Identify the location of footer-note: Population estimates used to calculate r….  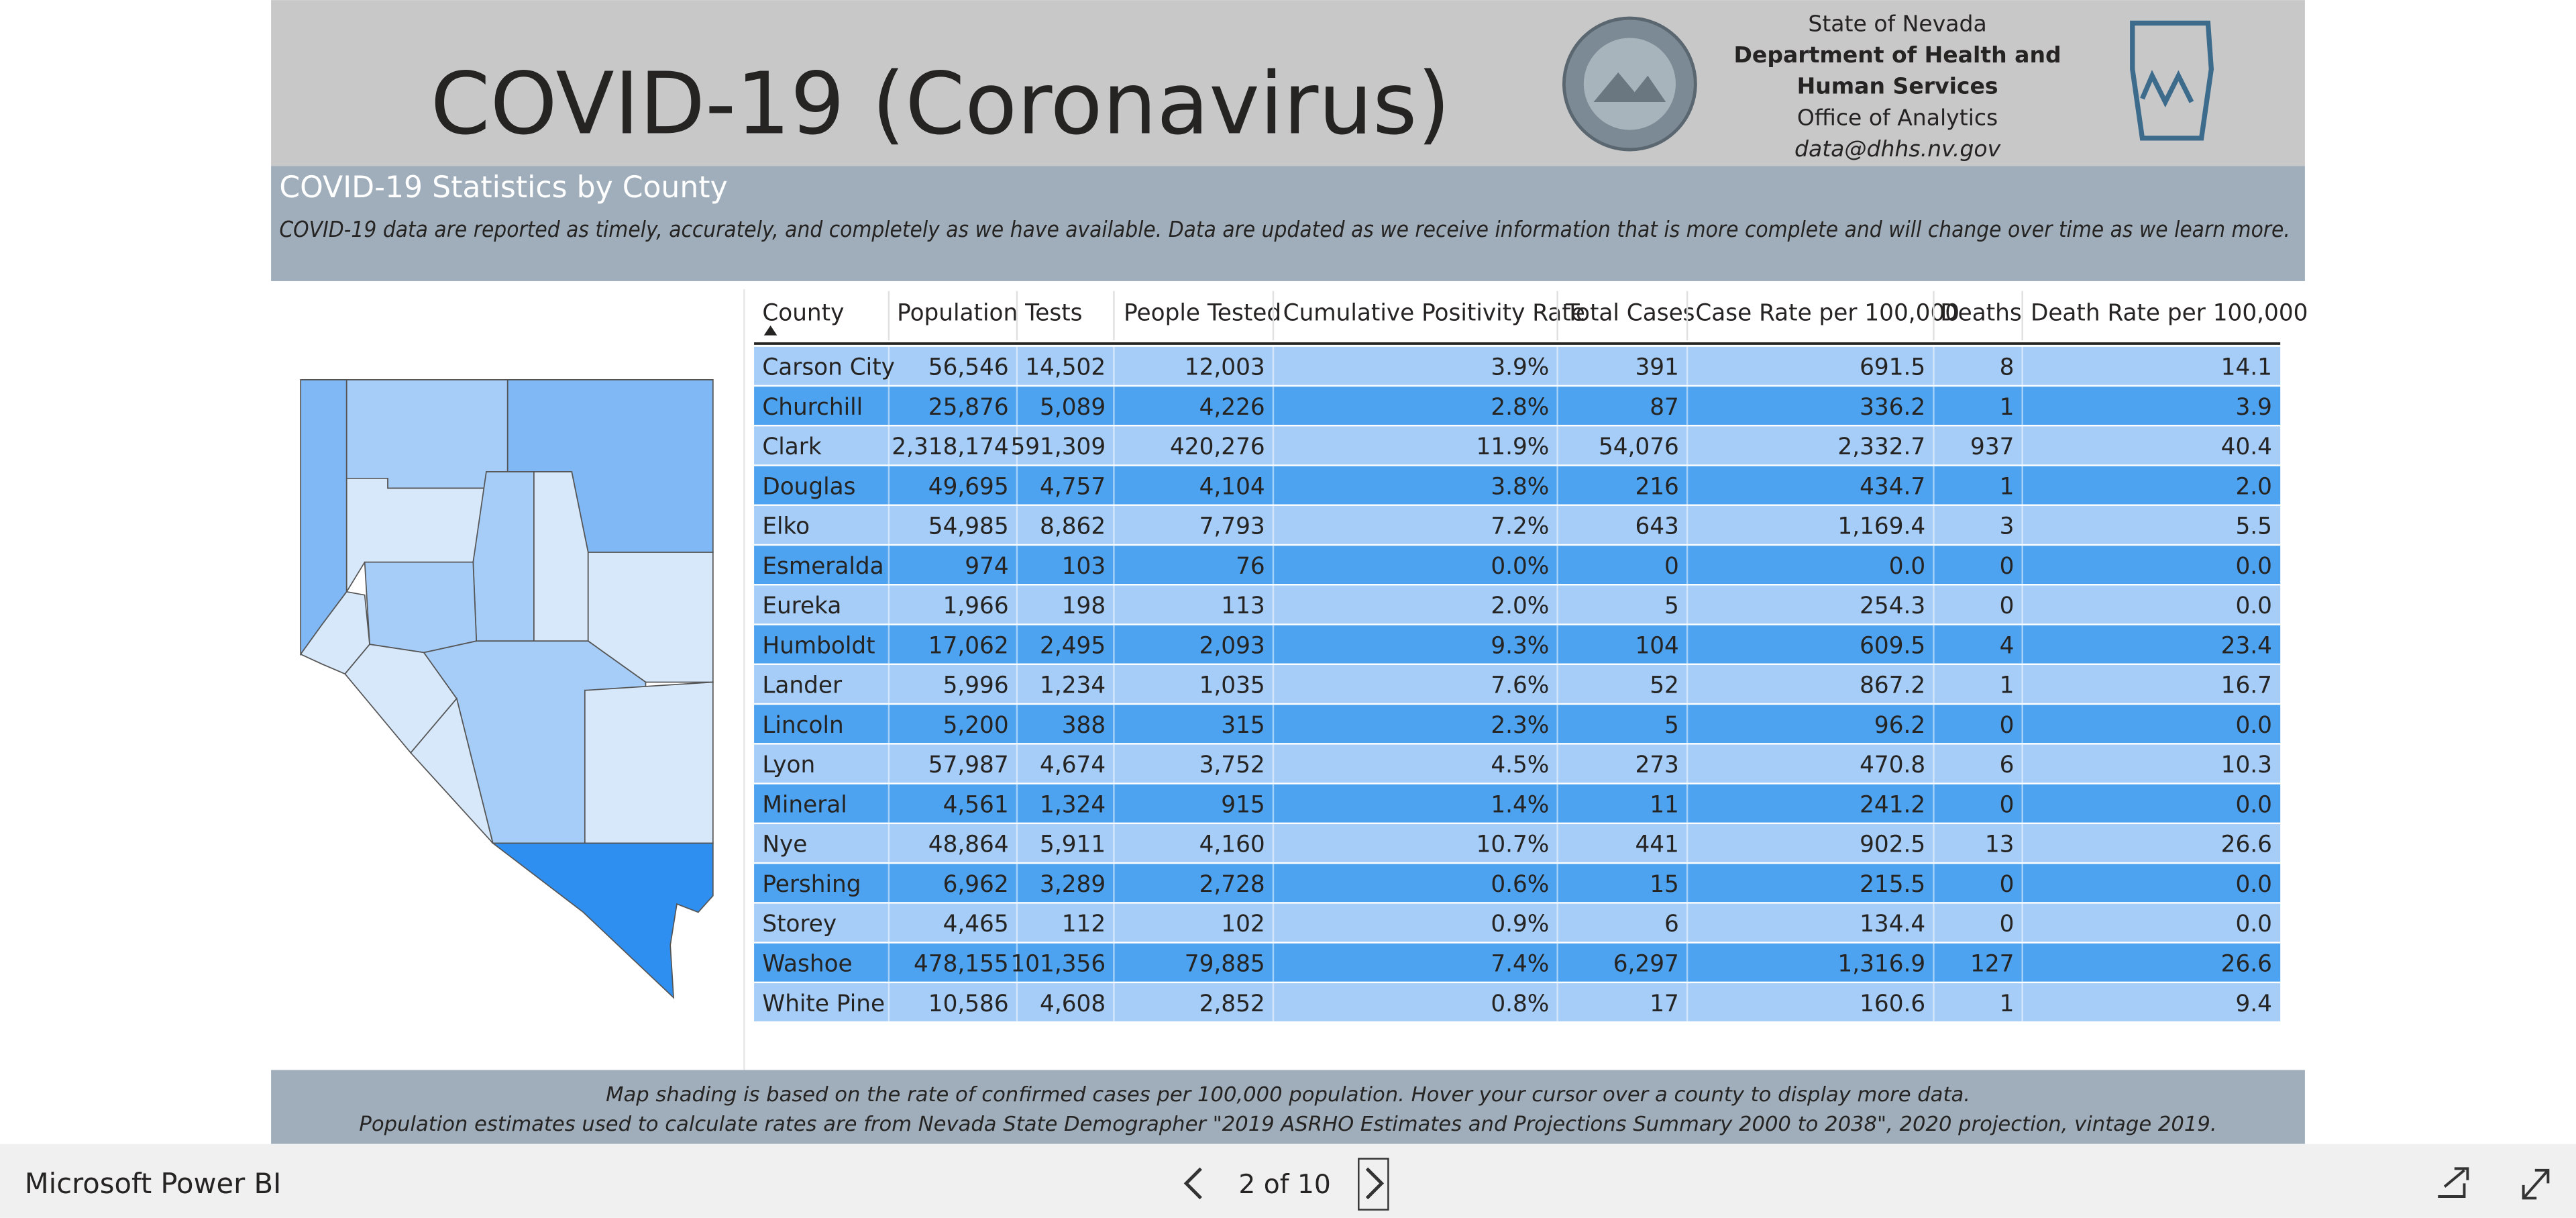
(1287, 1125).